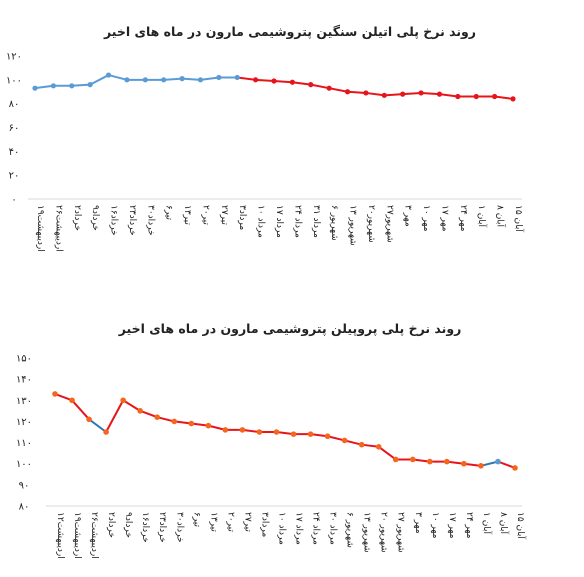 This screenshot has width=584, height=577. I want to click on x-tick-label: ۱۹اردیبهشت, so click(40, 228).